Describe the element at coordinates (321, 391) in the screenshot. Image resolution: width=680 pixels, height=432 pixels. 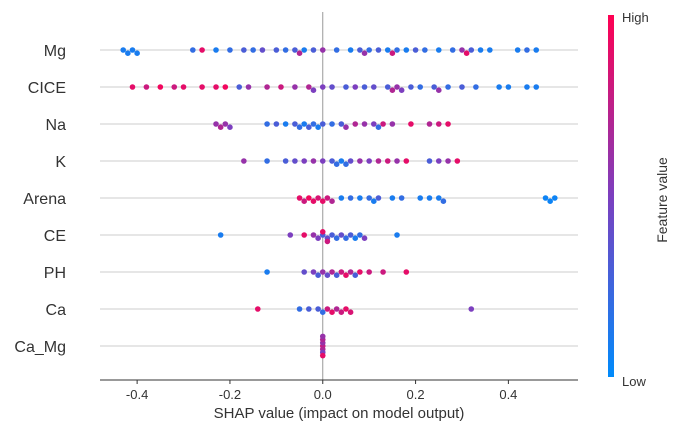
I see `x-axis-ticks: -0.4 -0.2 0.0 0.2 0.4` at that location.